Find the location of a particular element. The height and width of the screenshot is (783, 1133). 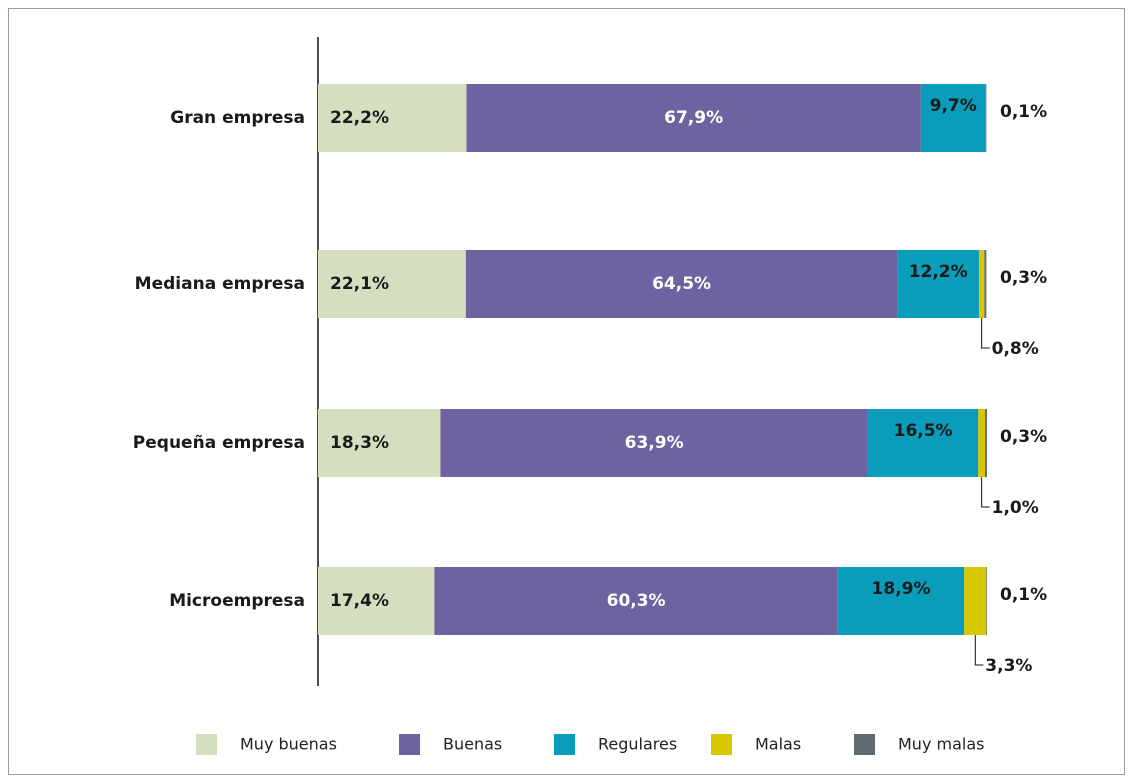

value-label: 64,5% is located at coordinates (681, 284).